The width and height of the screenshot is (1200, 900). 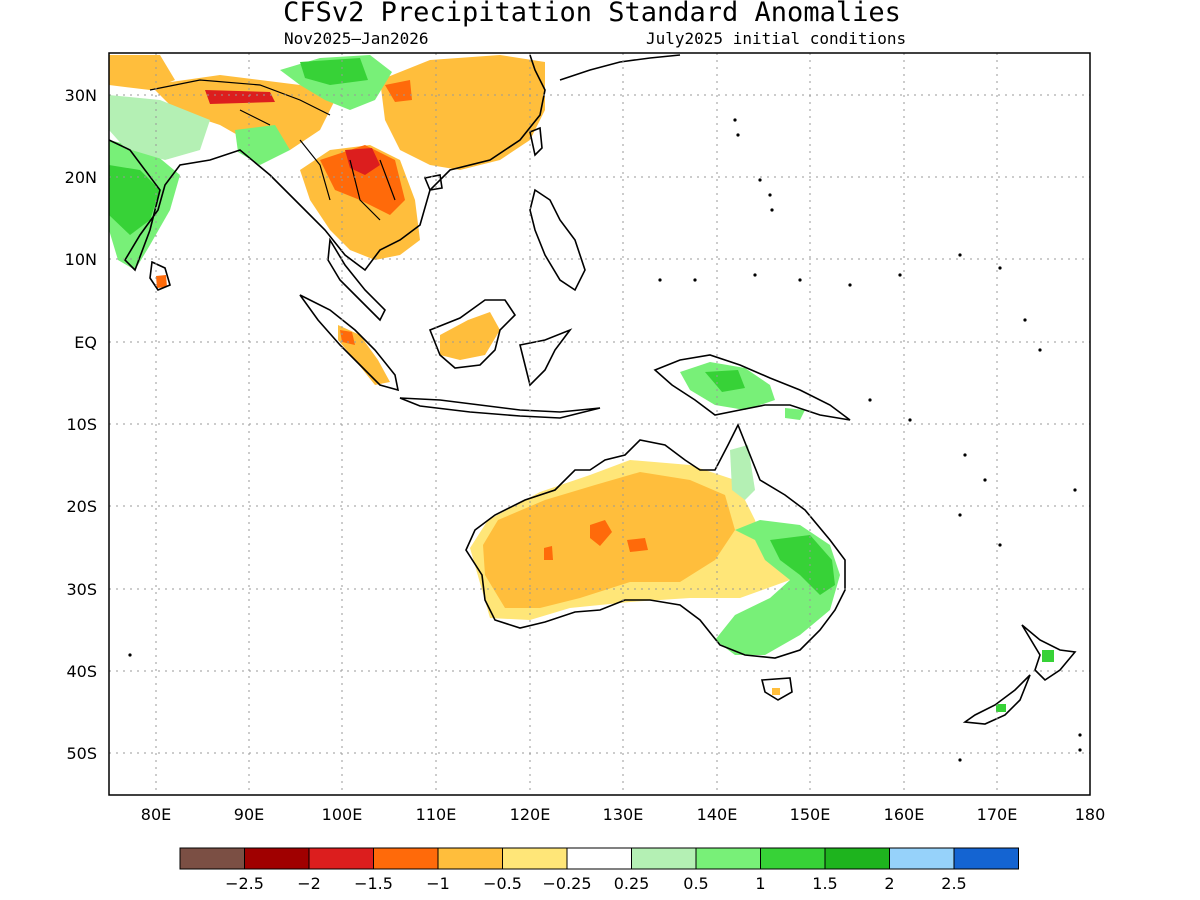 What do you see at coordinates (1048, 656) in the screenshot?
I see `region-nz-north` at bounding box center [1048, 656].